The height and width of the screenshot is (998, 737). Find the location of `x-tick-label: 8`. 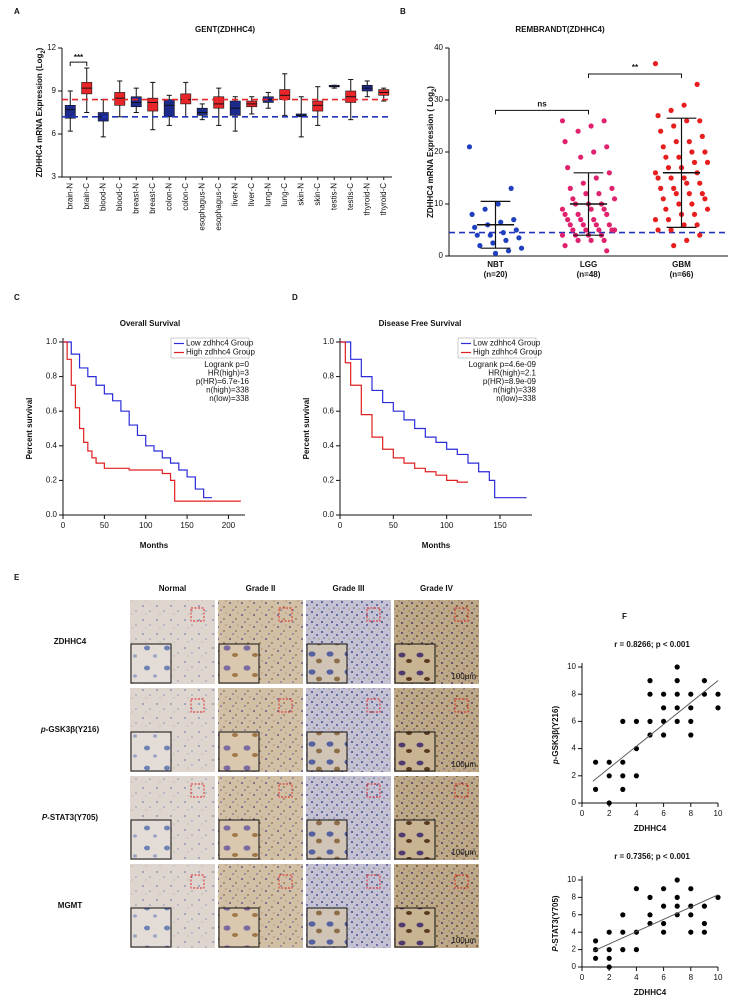

x-tick-label: 8 is located at coordinates (691, 977).